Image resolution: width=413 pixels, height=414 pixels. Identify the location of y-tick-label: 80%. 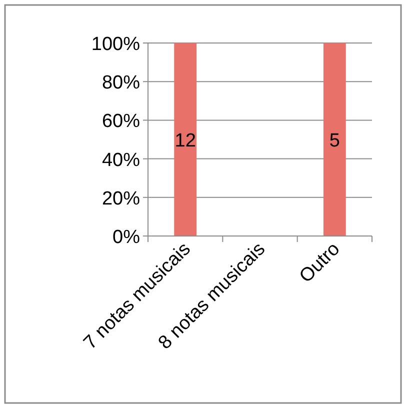
(121, 83).